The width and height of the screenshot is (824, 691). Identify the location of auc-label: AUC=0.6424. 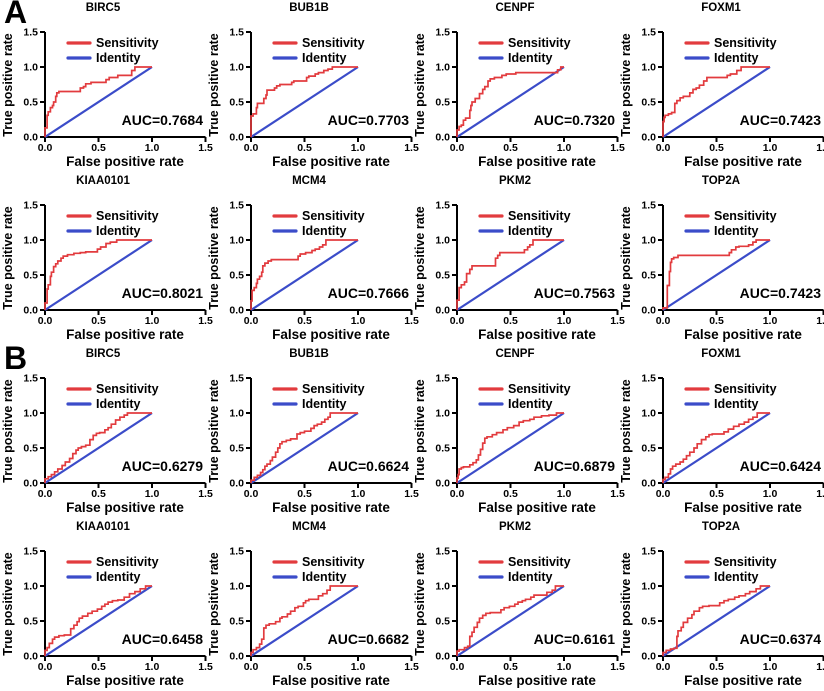
(780, 466).